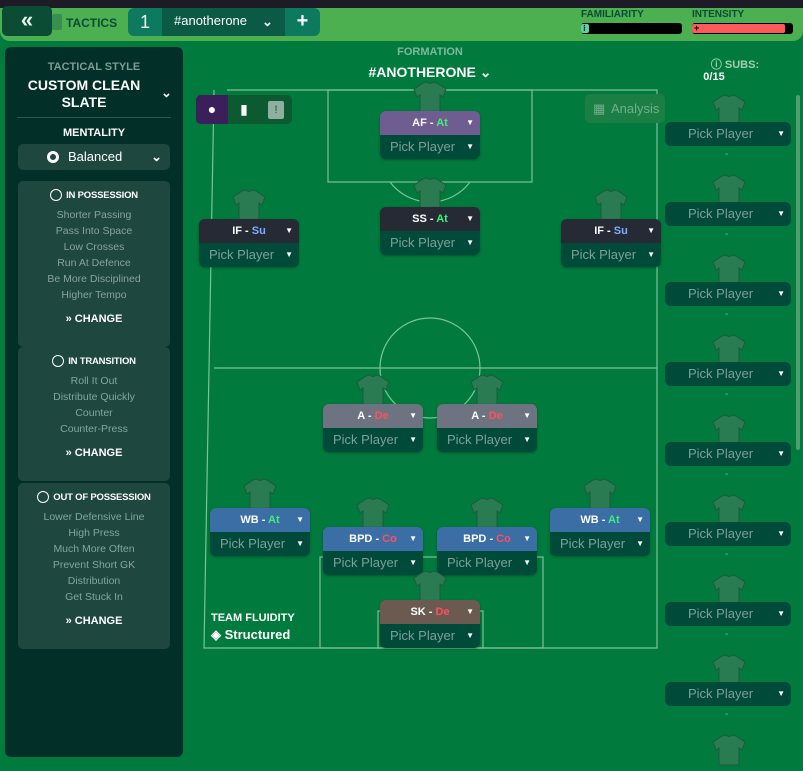 The height and width of the screenshot is (771, 803). I want to click on tactic-slot-number: 1, so click(144, 22).